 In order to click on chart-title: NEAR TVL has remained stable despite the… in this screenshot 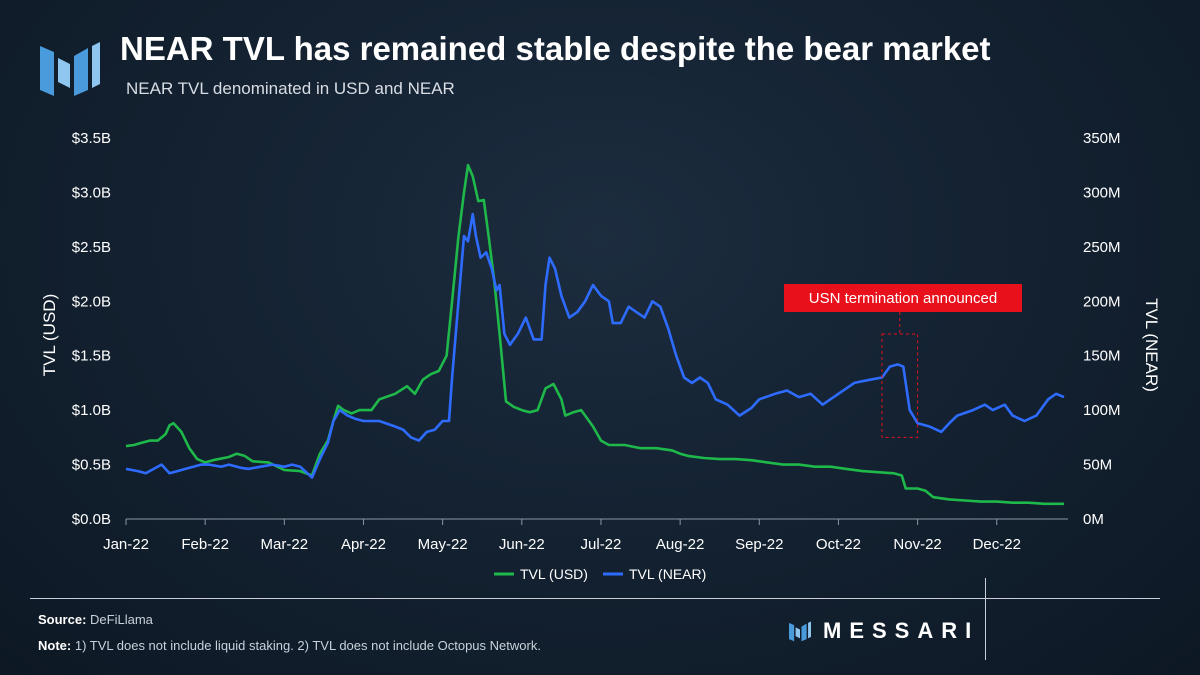, I will do `click(555, 48)`.